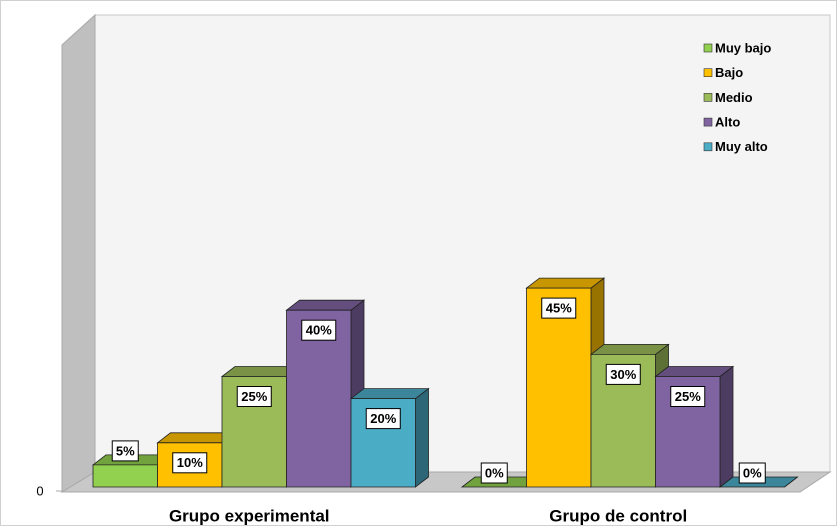 This screenshot has height=527, width=838. Describe the element at coordinates (39, 490) in the screenshot. I see `y-tick-label: 0` at that location.